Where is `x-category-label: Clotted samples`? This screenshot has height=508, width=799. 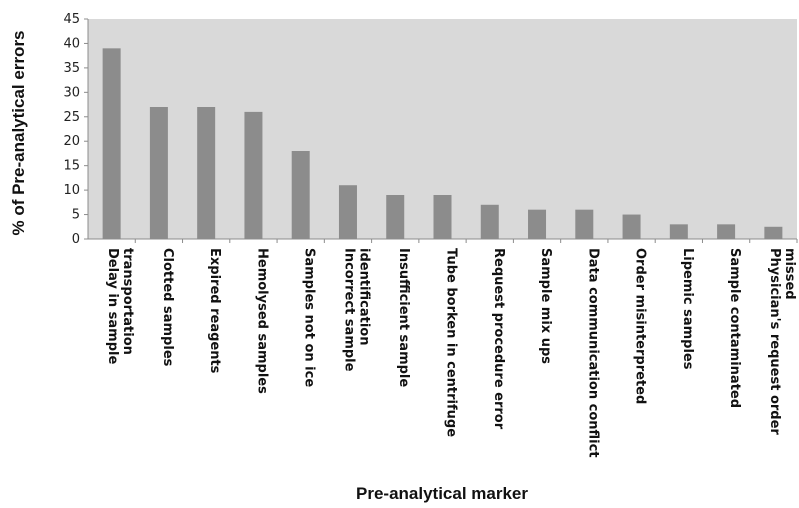 x-category-label: Clotted samples is located at coordinates (167, 307).